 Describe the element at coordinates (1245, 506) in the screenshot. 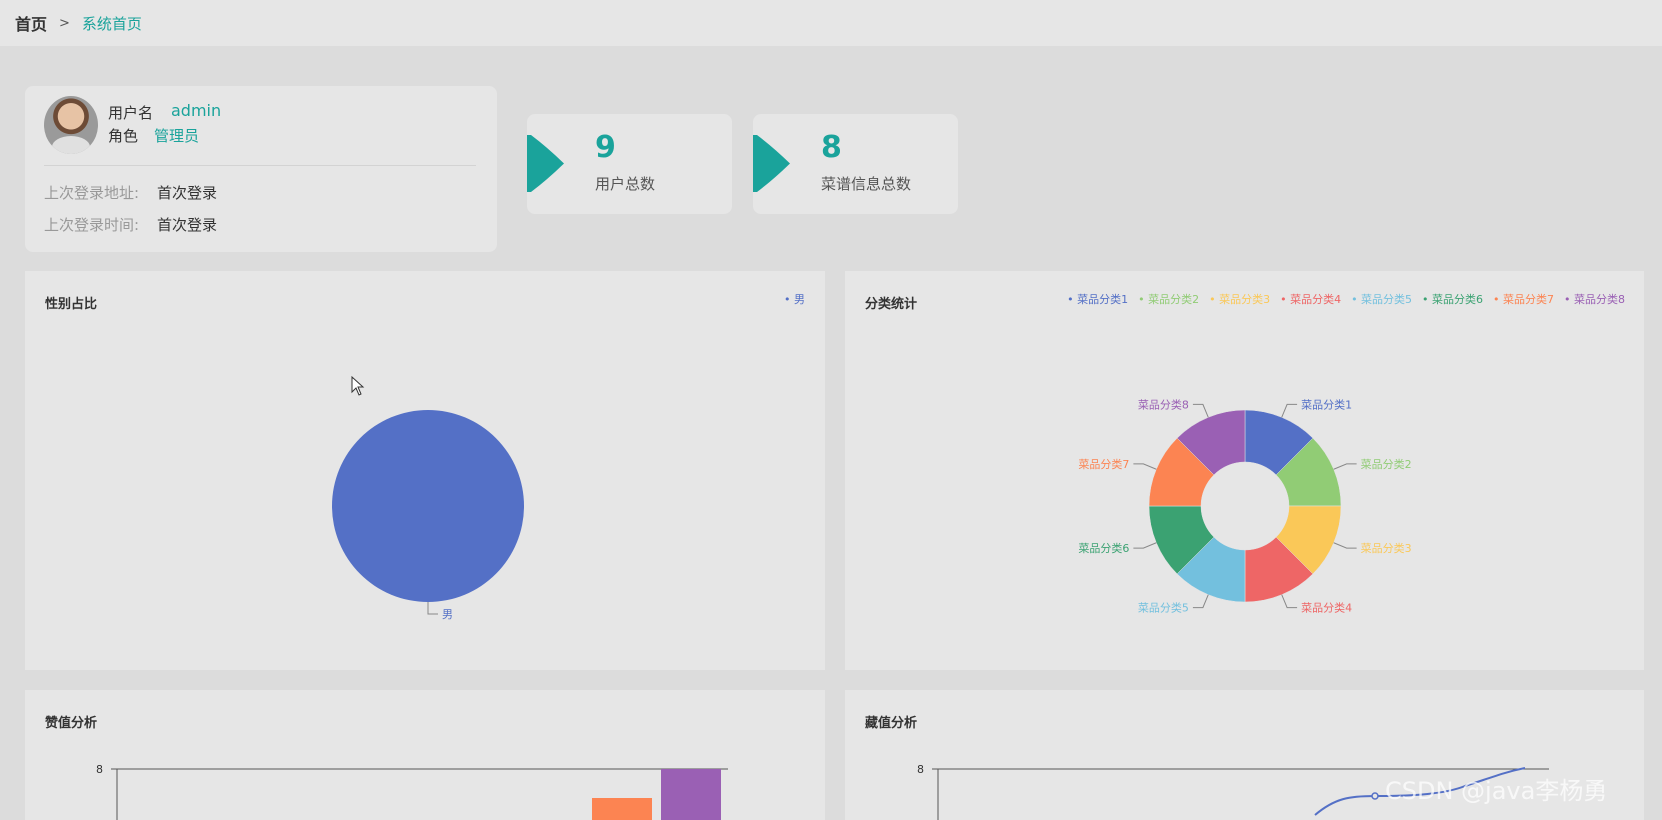

I see `category-donut-chart: 菜品分类1 菜品分类2 菜品分类3 菜品分类4 菜品分类5 菜品分类6 菜品分类7 菜品分类8` at that location.